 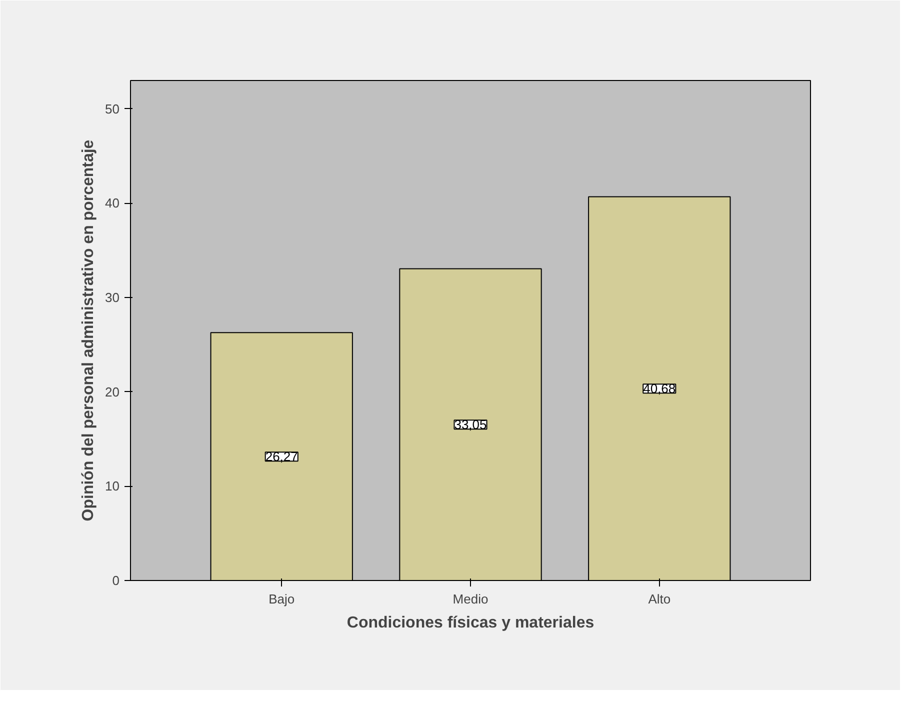 I want to click on x-tick-label: Medio, so click(x=470, y=599).